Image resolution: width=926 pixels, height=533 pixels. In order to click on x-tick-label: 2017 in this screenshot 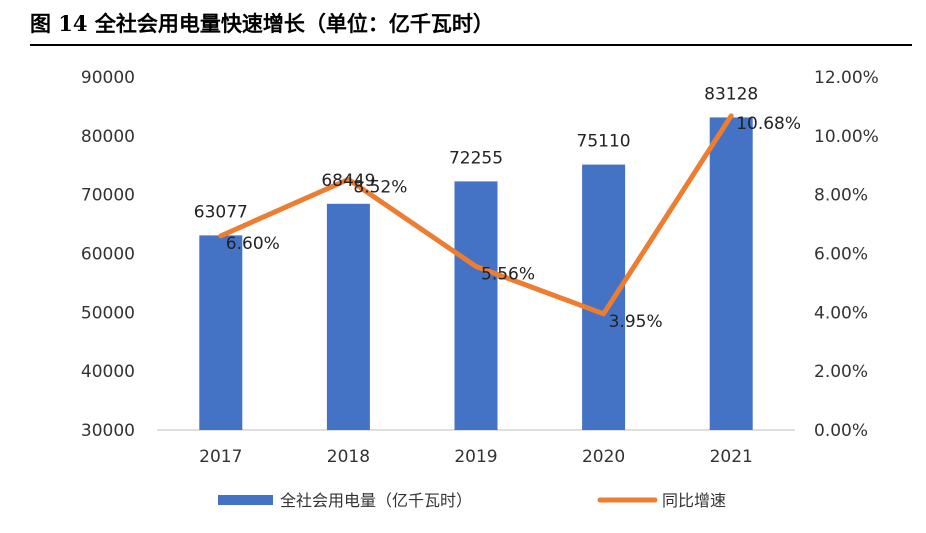, I will do `click(220, 457)`.